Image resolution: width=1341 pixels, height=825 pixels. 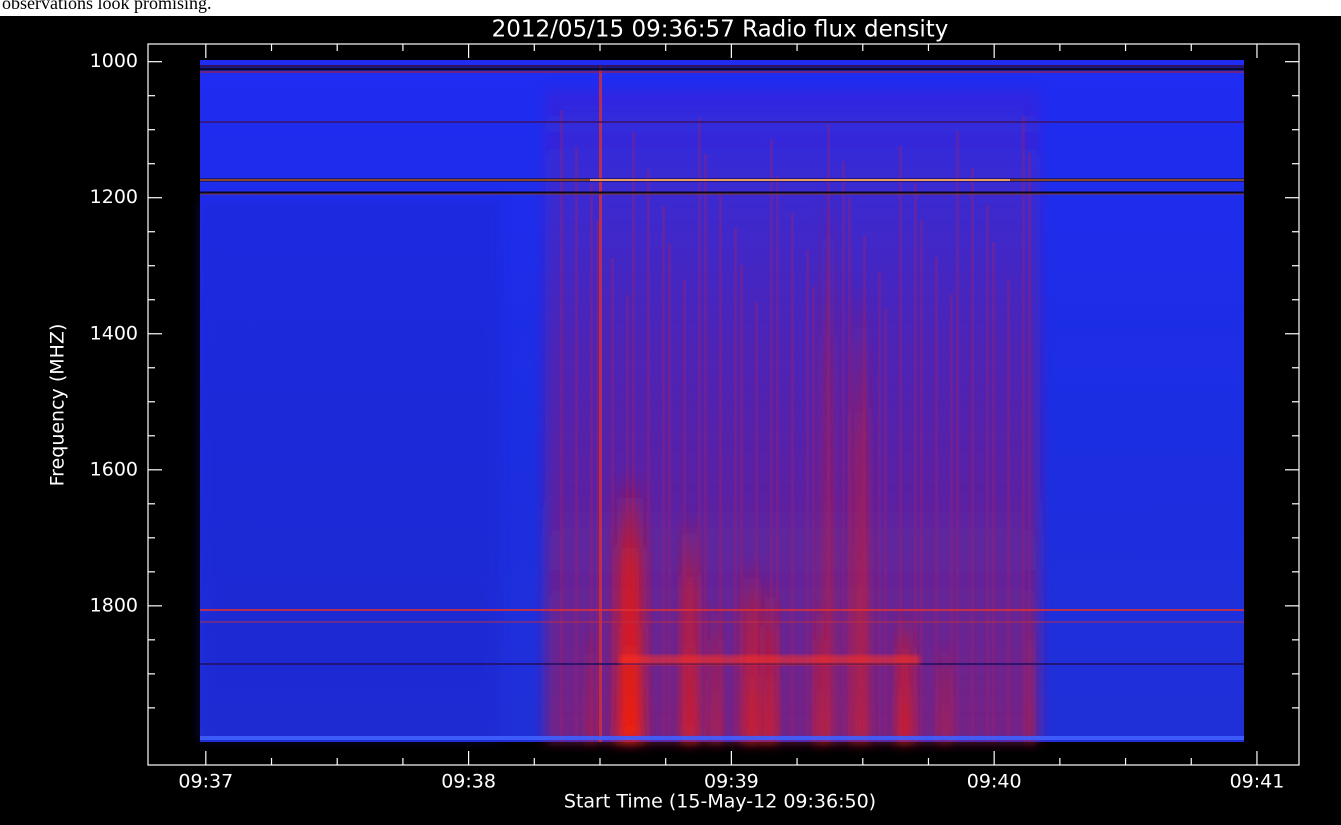 What do you see at coordinates (670, 8) in the screenshot?
I see `page-strip` at bounding box center [670, 8].